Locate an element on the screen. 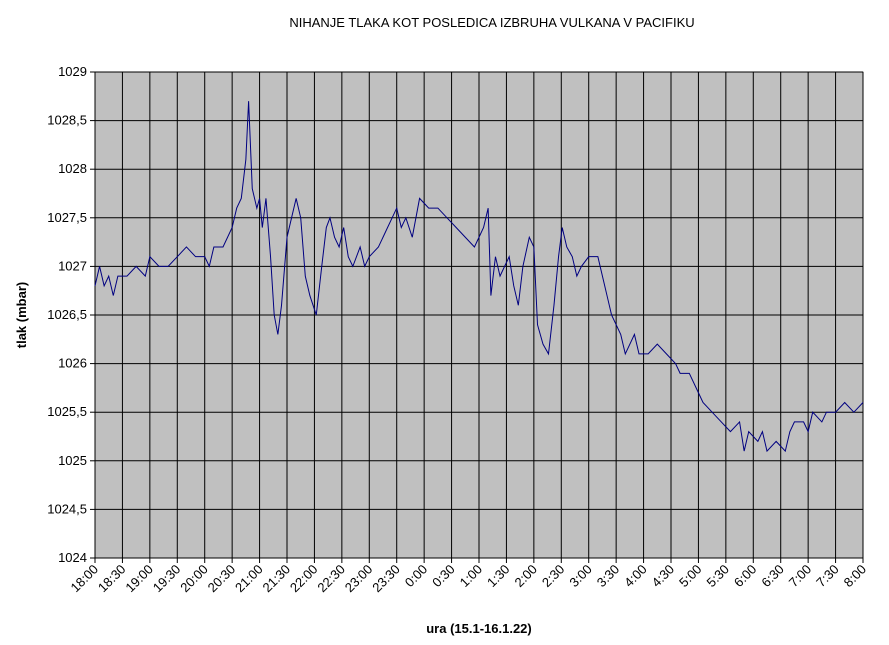 This screenshot has height=645, width=889. x-tick-label: 8:00 is located at coordinates (855, 576).